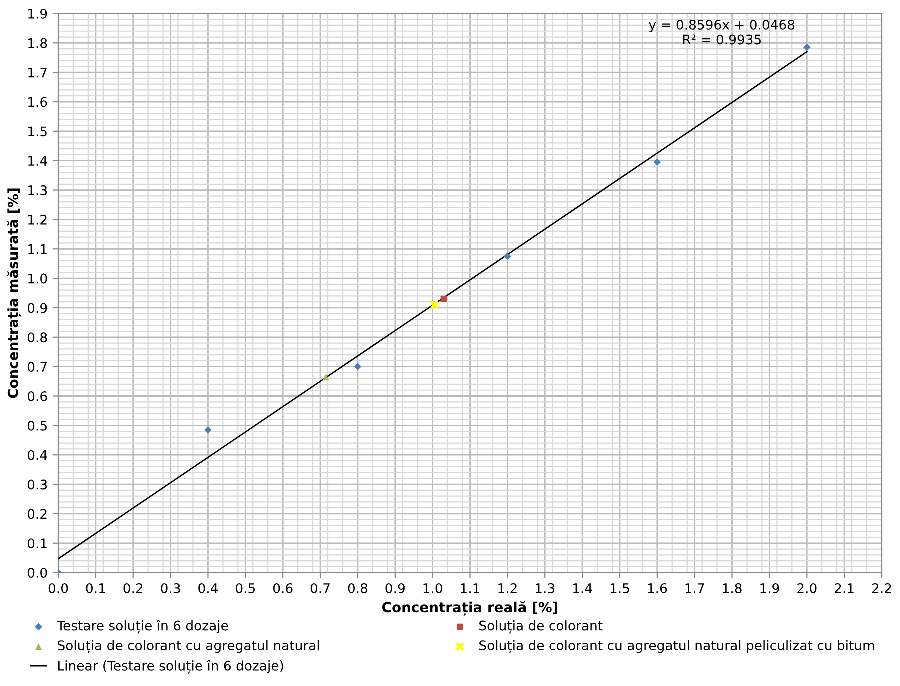 This screenshot has width=900, height=686. I want to click on y-tick-label: 0.8, so click(38, 337).